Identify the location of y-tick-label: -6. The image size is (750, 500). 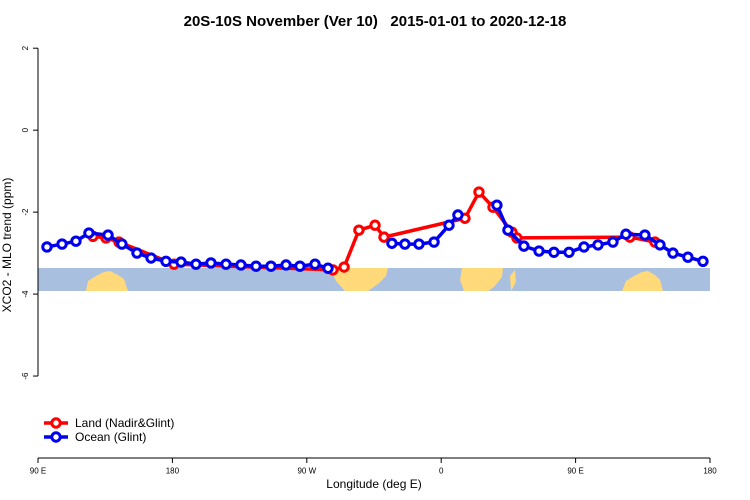
(25, 376).